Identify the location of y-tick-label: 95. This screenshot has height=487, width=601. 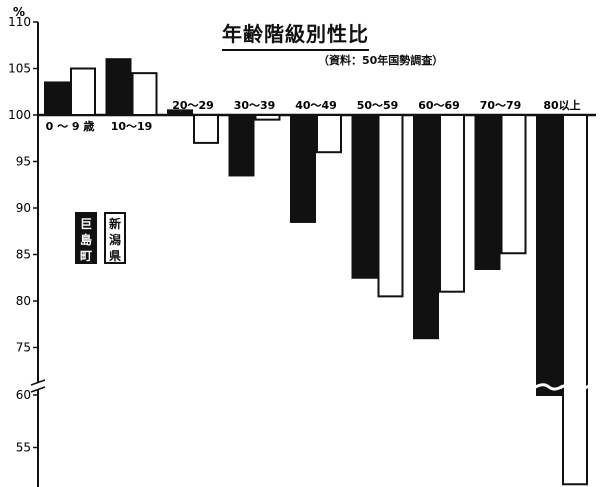
(23, 162).